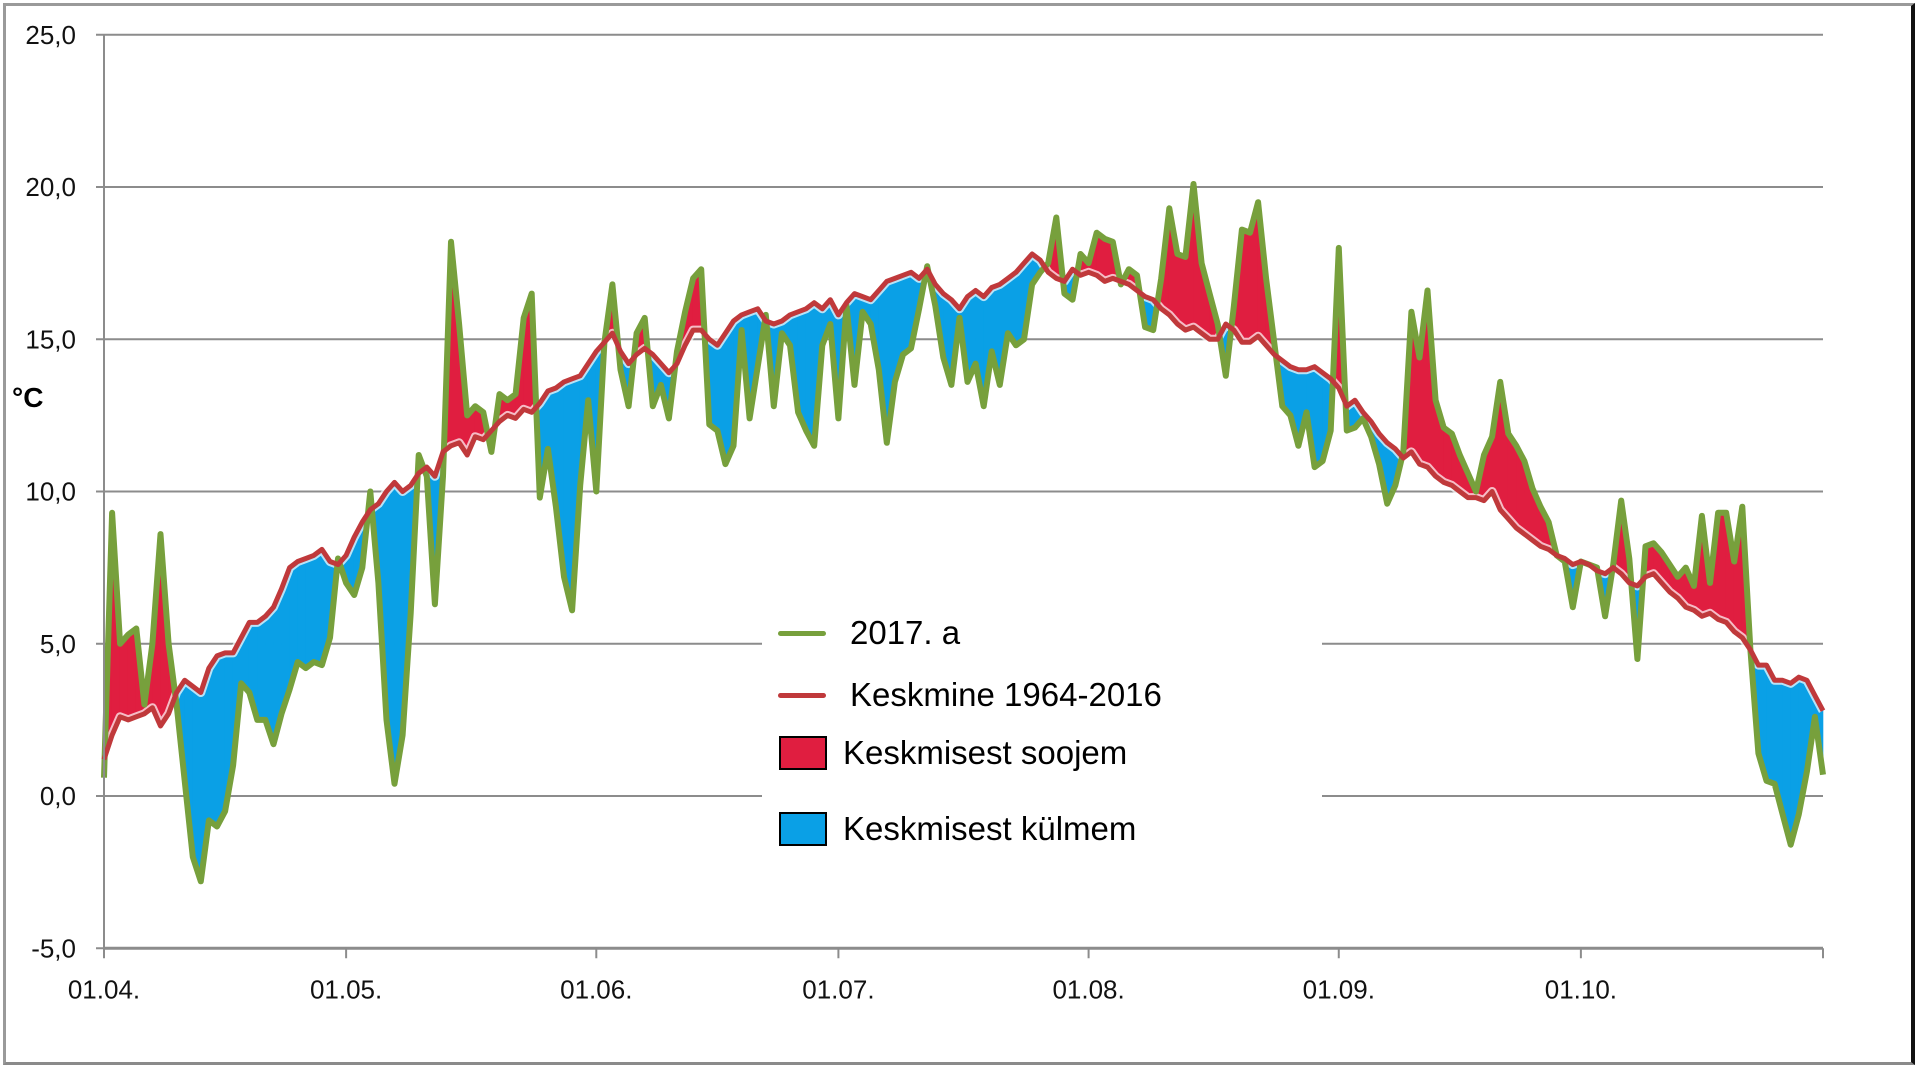 This screenshot has width=1920, height=1073. I want to click on blue-box-icon, so click(803, 829).